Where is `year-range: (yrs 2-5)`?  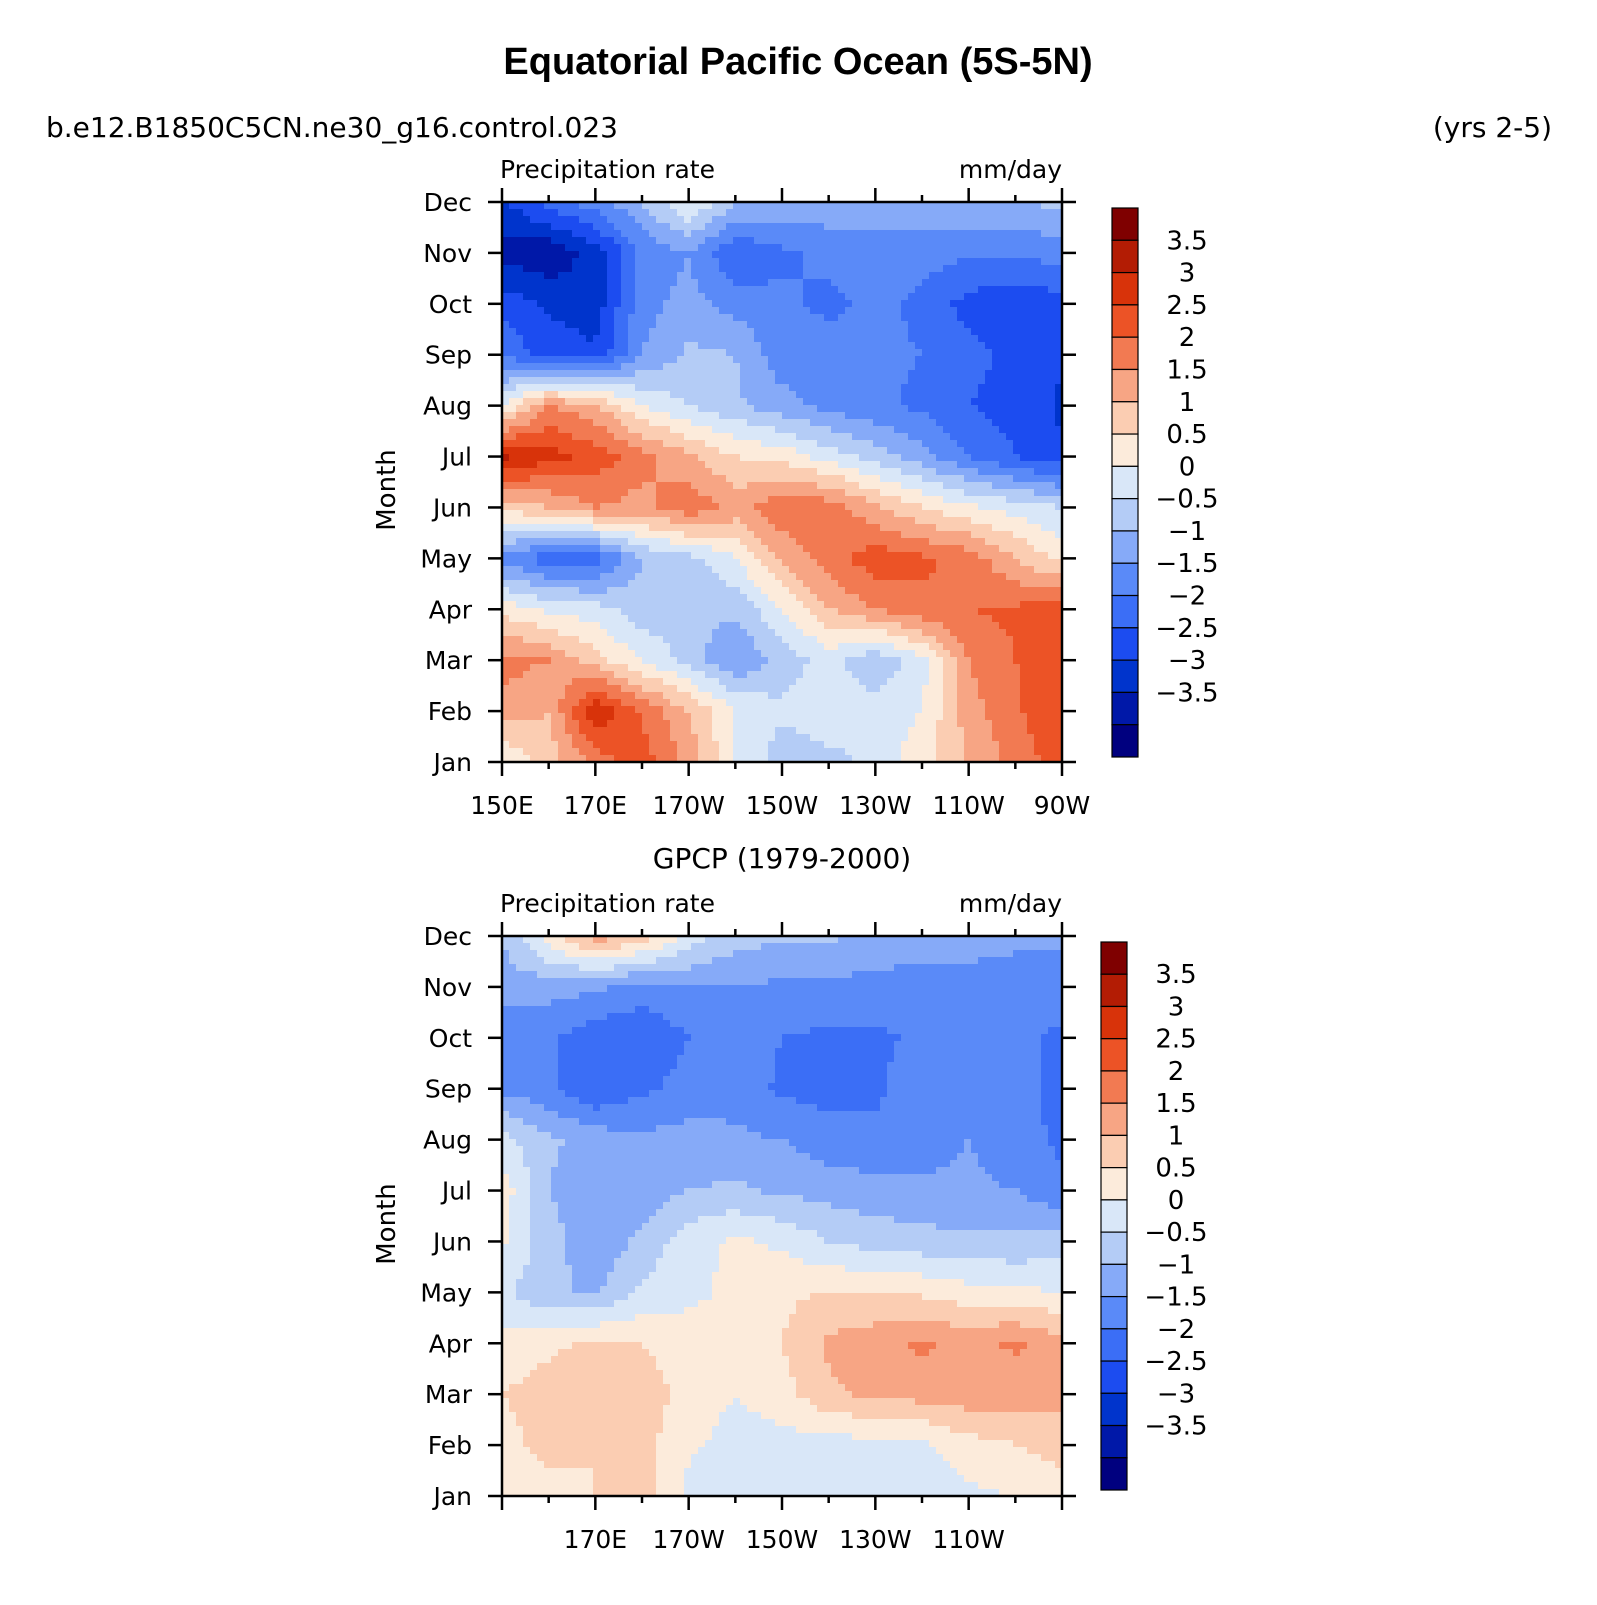
year-range: (yrs 2-5) is located at coordinates (1492, 127).